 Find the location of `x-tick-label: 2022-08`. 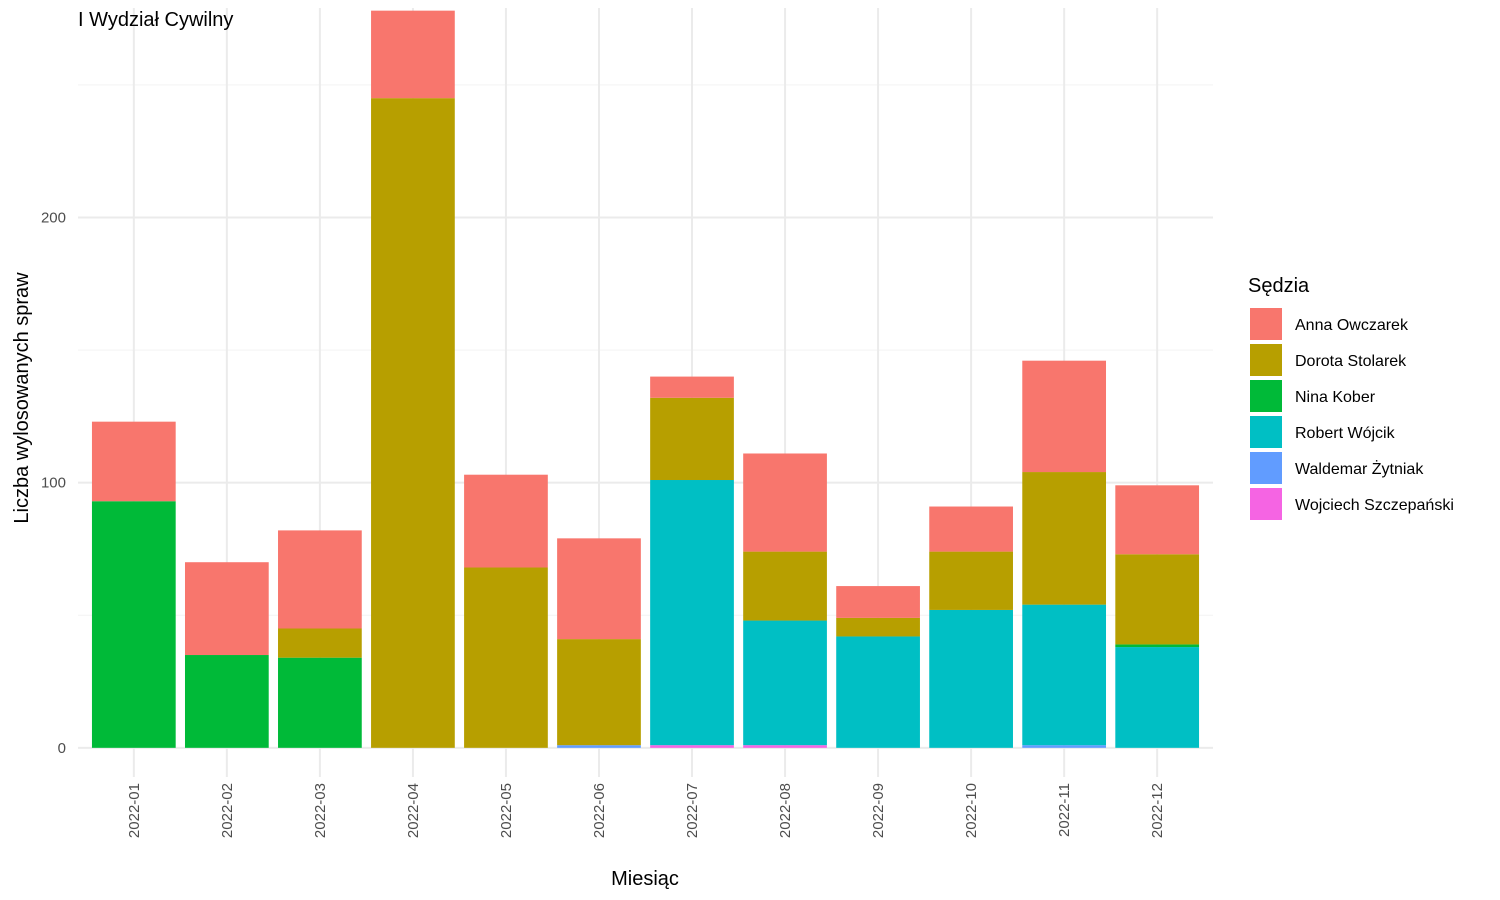

x-tick-label: 2022-08 is located at coordinates (785, 810).